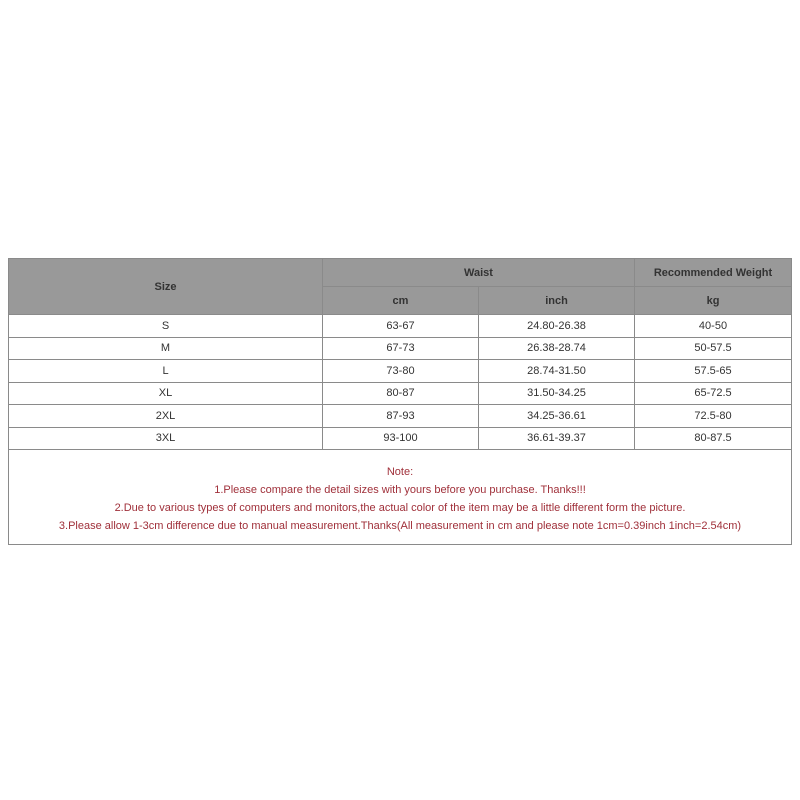 The width and height of the screenshot is (800, 800). What do you see at coordinates (713, 371) in the screenshot?
I see `cell-kg: 57.5-65` at bounding box center [713, 371].